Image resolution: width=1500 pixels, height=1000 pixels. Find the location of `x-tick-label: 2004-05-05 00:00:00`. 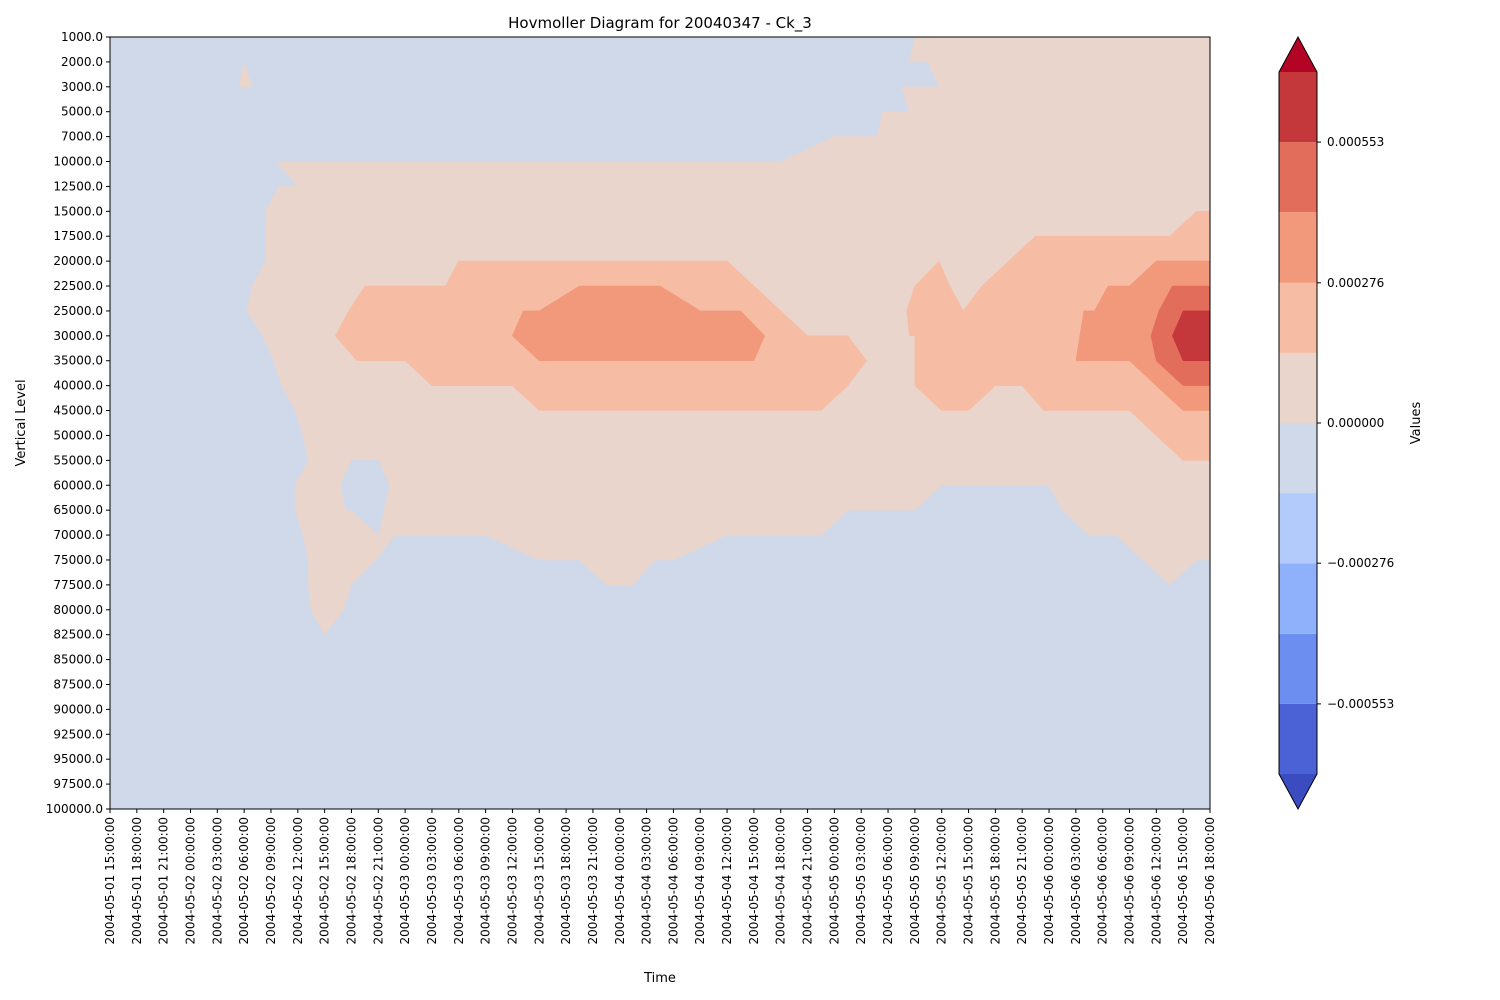

x-tick-label: 2004-05-05 00:00:00 is located at coordinates (834, 880).